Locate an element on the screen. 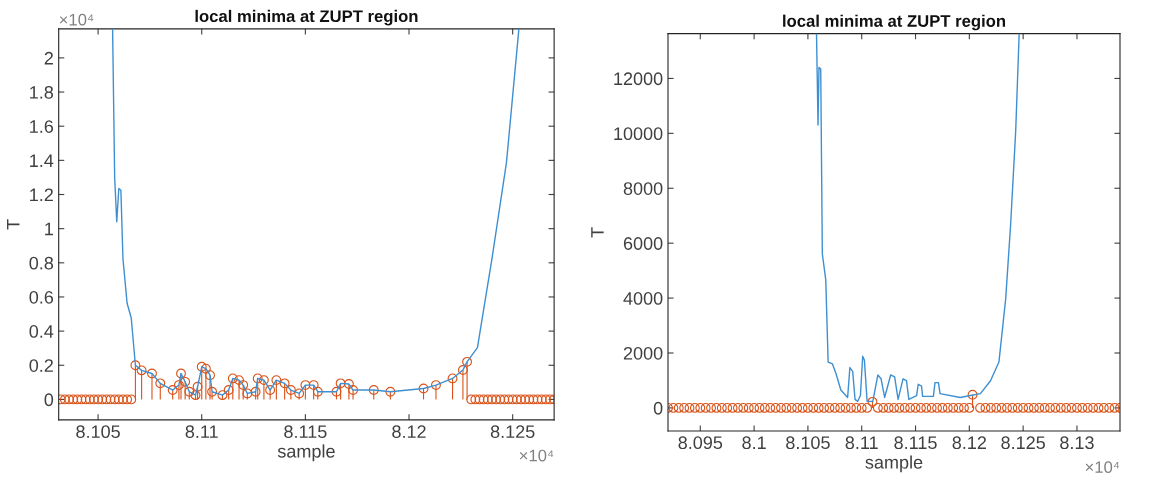 Image resolution: width=1174 pixels, height=481 pixels. y-tick-label: 1 is located at coordinates (49, 229).